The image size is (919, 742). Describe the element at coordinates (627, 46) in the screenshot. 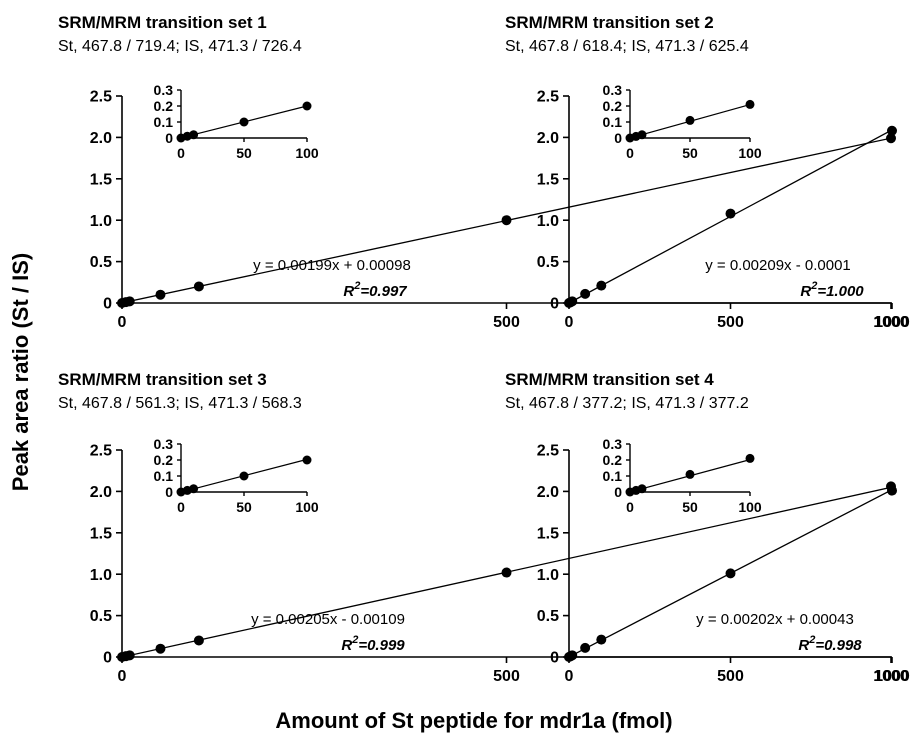

I see `panel-subtitle: St, 467.8 / 618.4; IS, 471.3 / 625.4` at that location.